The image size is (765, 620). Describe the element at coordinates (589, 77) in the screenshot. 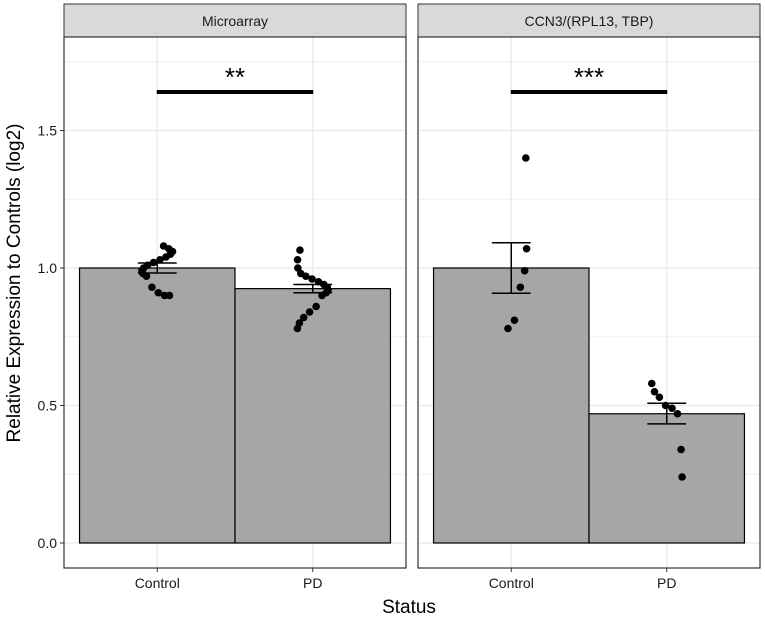

I see `significance-label: ***` at that location.